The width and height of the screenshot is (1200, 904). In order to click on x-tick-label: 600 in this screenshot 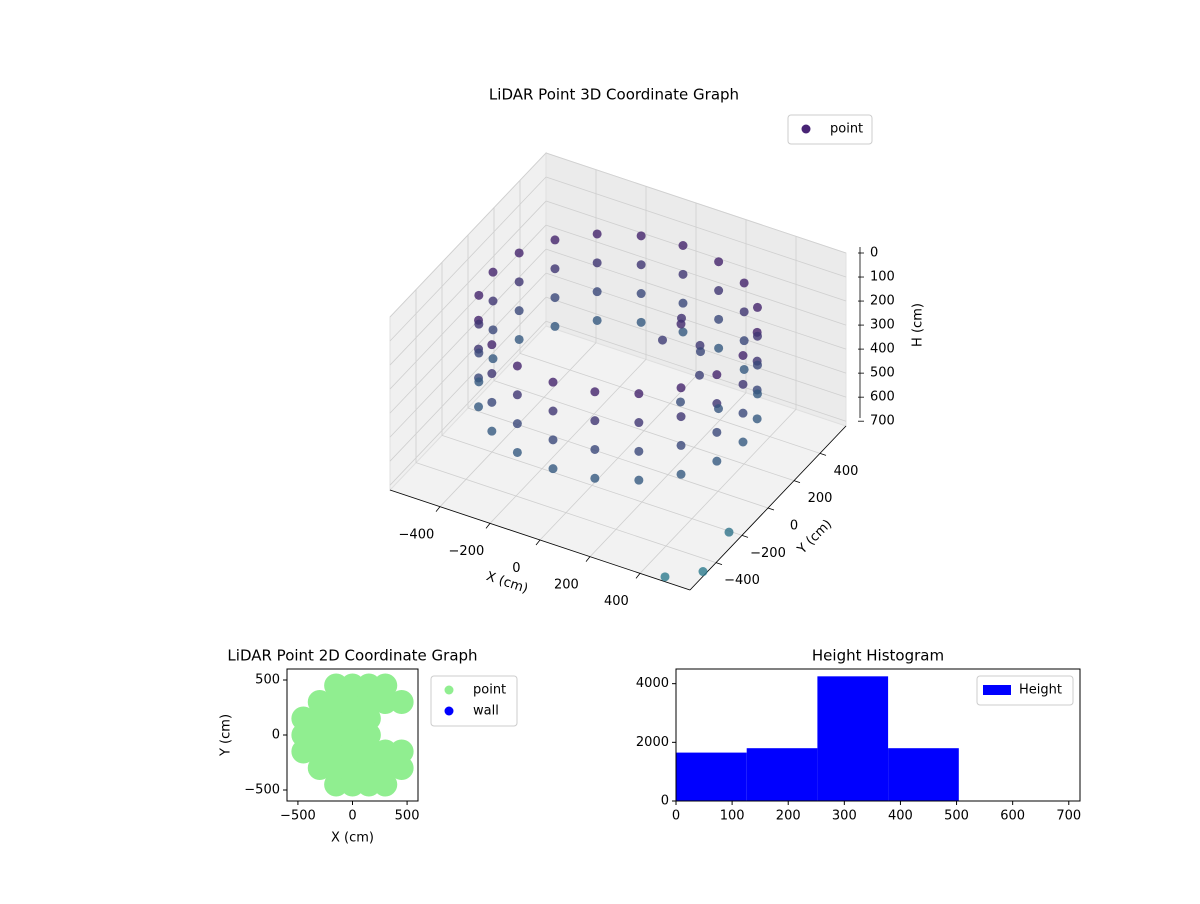, I will do `click(1012, 816)`.